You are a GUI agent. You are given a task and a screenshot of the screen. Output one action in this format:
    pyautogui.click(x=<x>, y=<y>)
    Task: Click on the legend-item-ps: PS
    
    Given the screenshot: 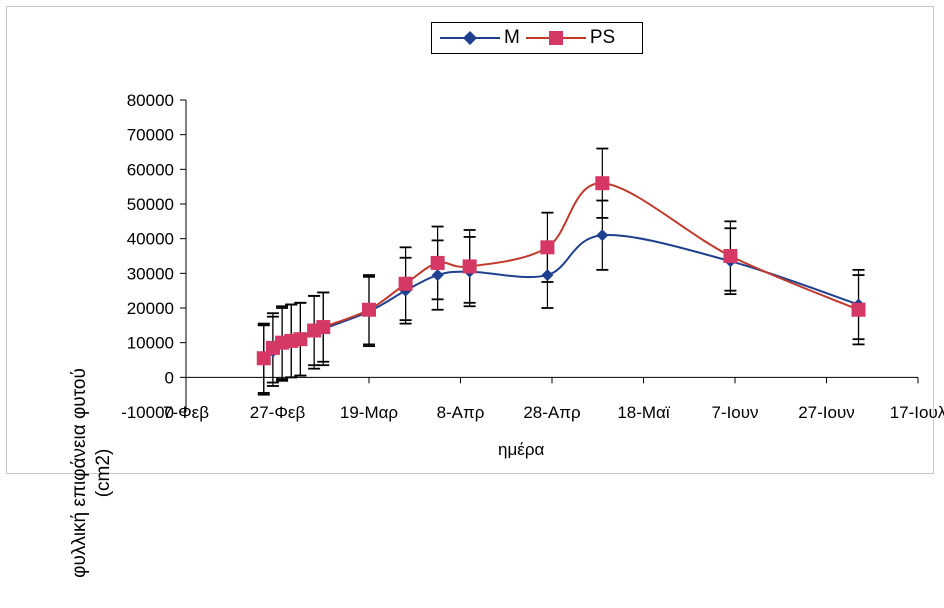 What is the action you would take?
    pyautogui.click(x=570, y=38)
    